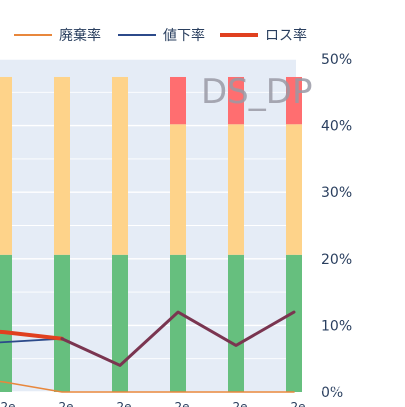 This screenshot has height=407, width=405. Describe the element at coordinates (147, 386) in the screenshot. I see `series-line-haiki` at that location.